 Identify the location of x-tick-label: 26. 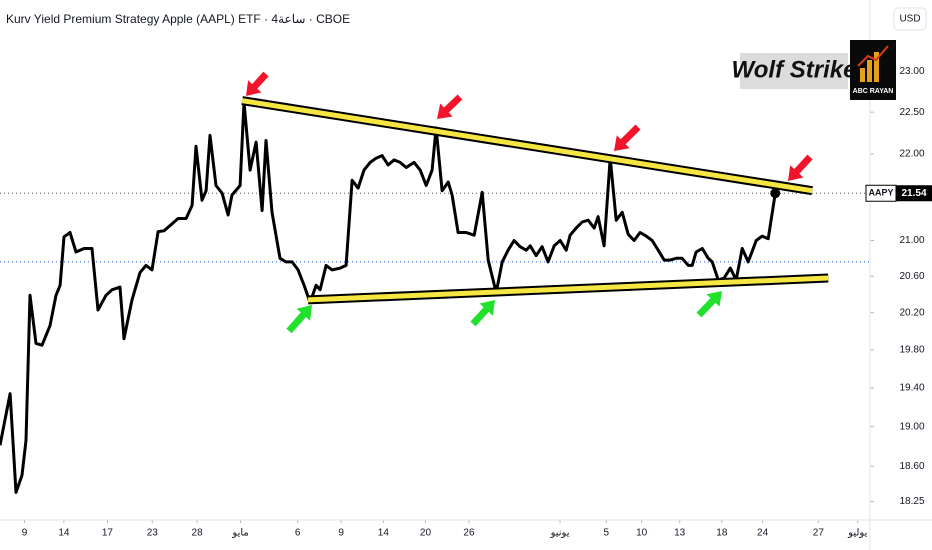
(469, 533).